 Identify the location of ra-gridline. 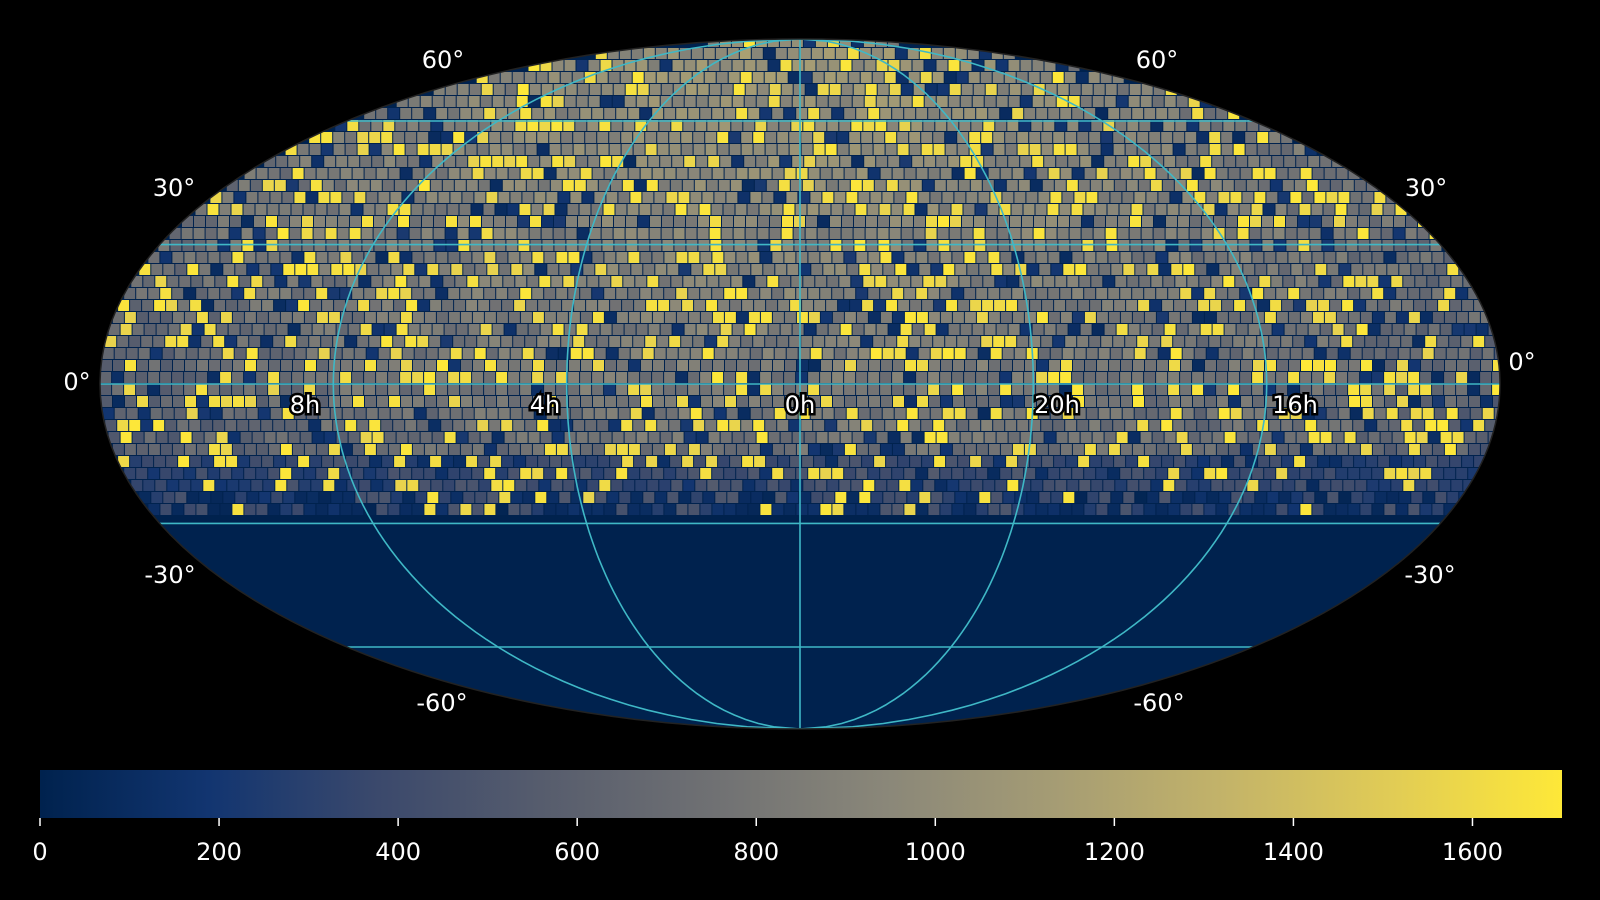
(917, 384).